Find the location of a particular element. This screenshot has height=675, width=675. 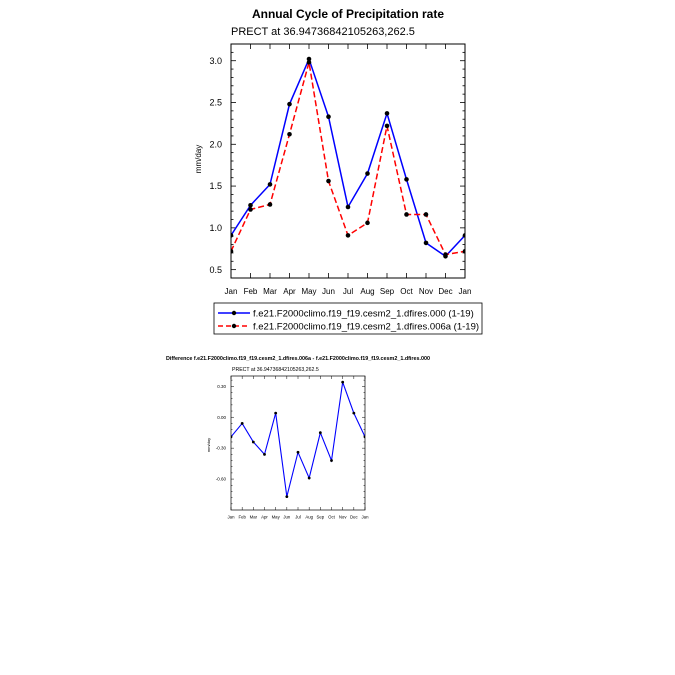

y-tick-label: 0.00 is located at coordinates (221, 417).